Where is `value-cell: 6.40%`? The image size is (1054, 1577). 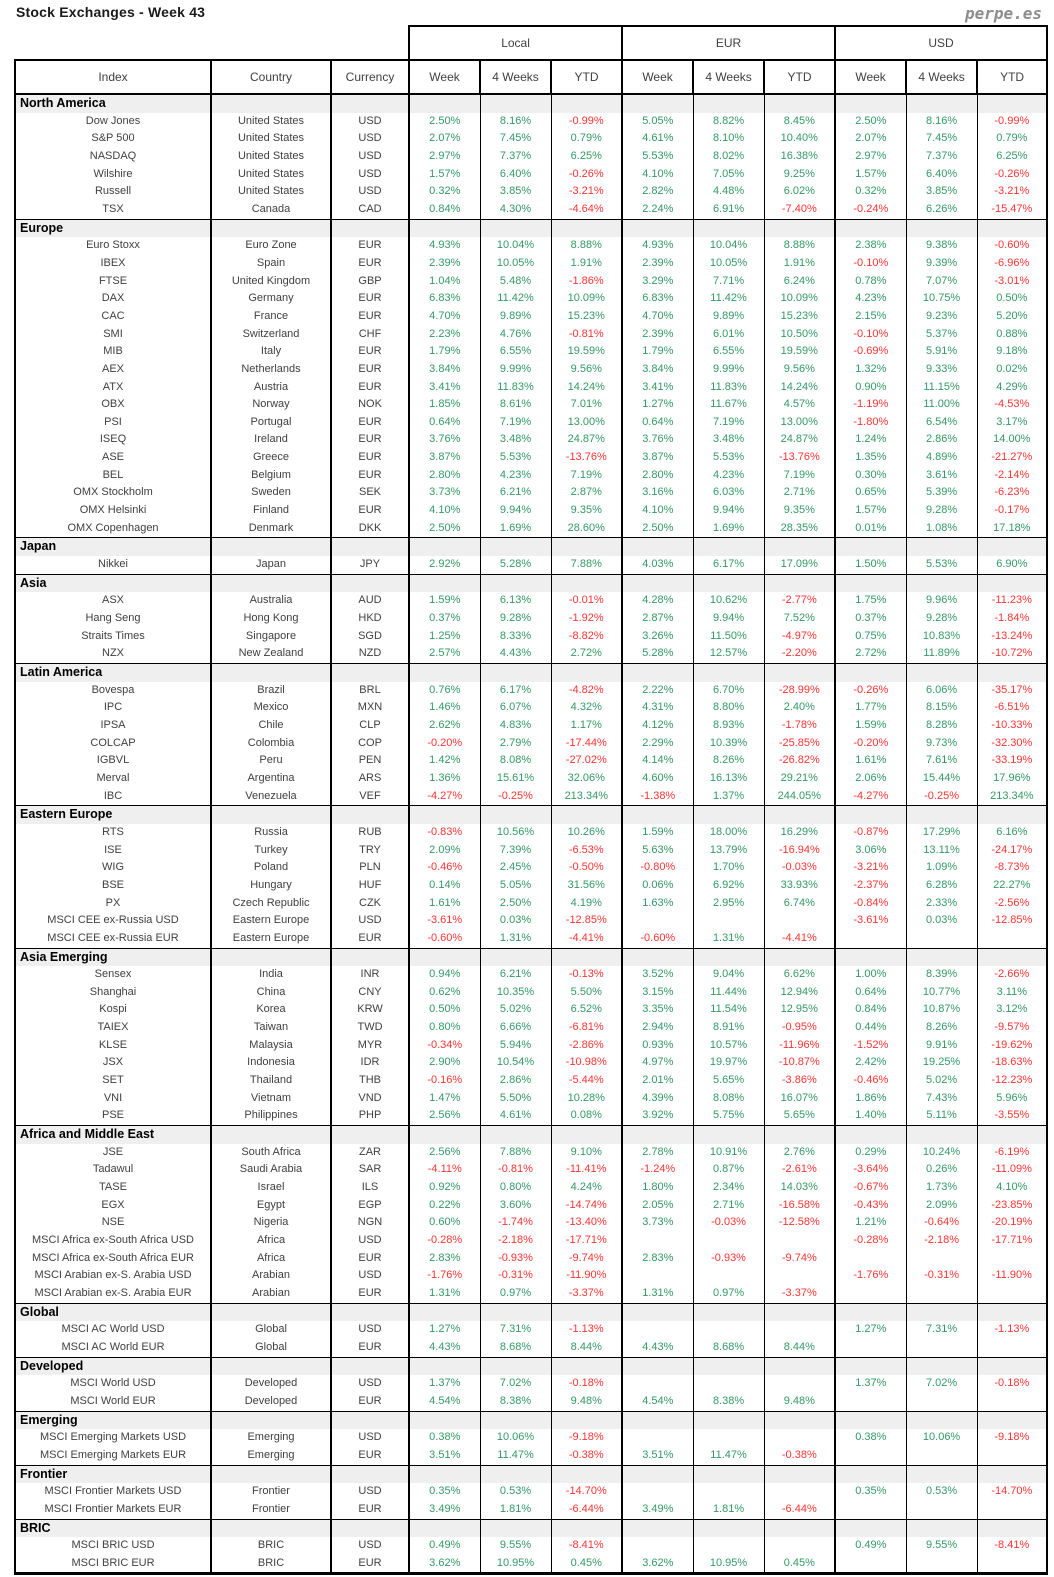 value-cell: 6.40% is located at coordinates (516, 174).